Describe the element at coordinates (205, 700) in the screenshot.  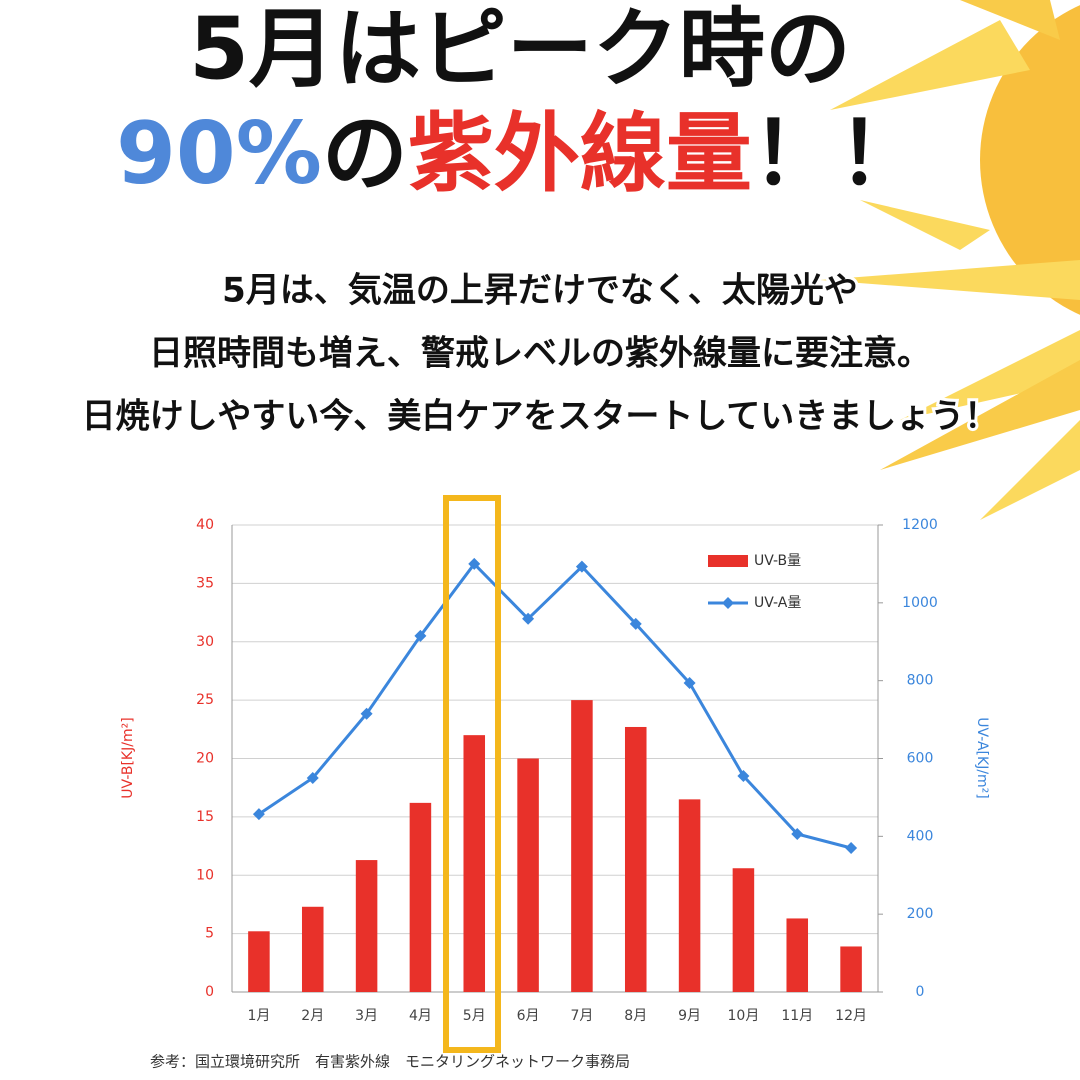
I see `y-tick-label: 25` at that location.